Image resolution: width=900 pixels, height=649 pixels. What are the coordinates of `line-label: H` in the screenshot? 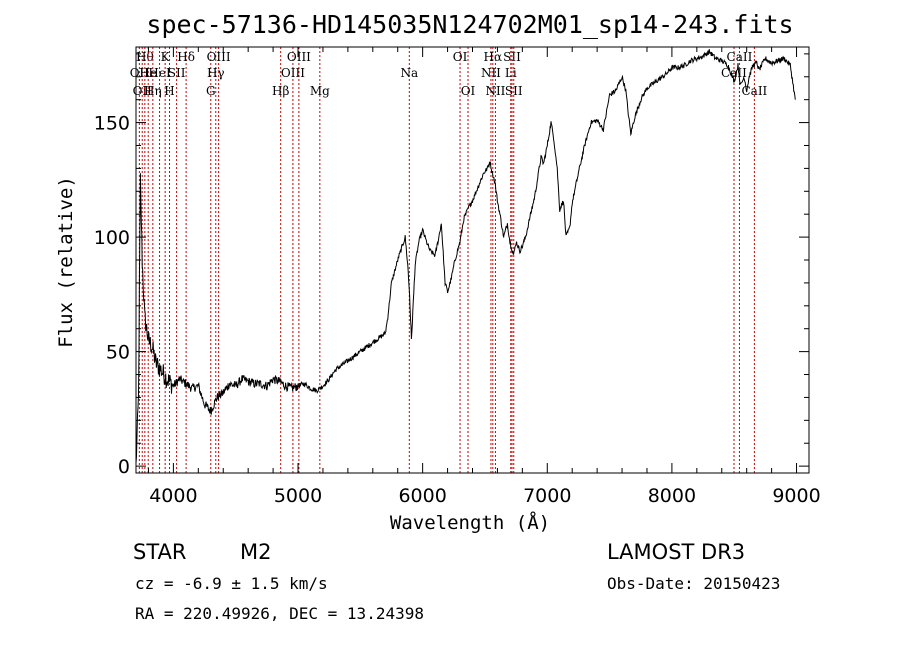 It's located at (169, 91).